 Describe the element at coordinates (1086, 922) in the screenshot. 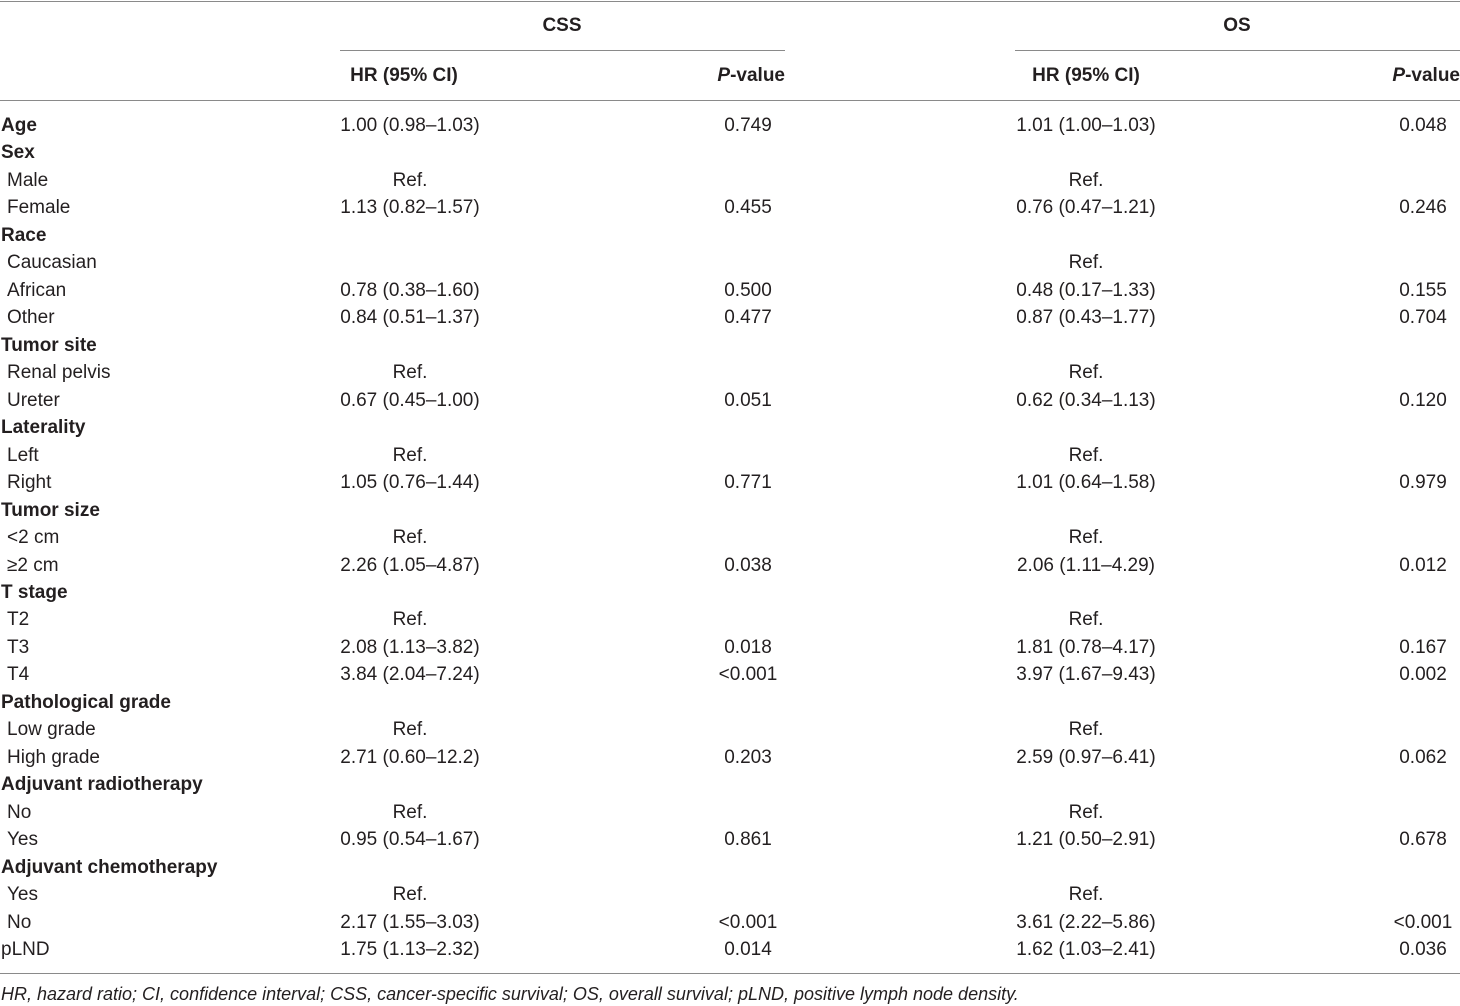

I see `cell: 3.61 (2.22–5.86)` at that location.